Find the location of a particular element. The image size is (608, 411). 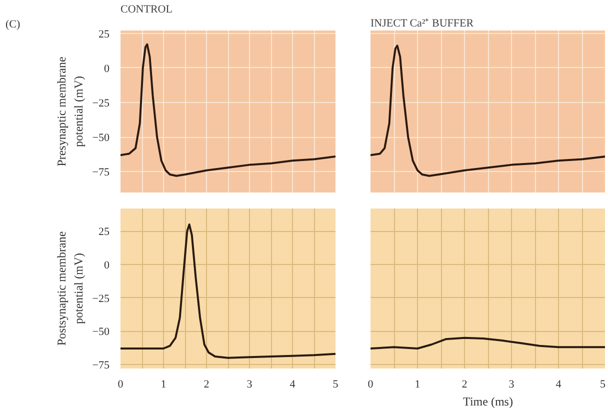

text: (C) is located at coordinates (13, 24).